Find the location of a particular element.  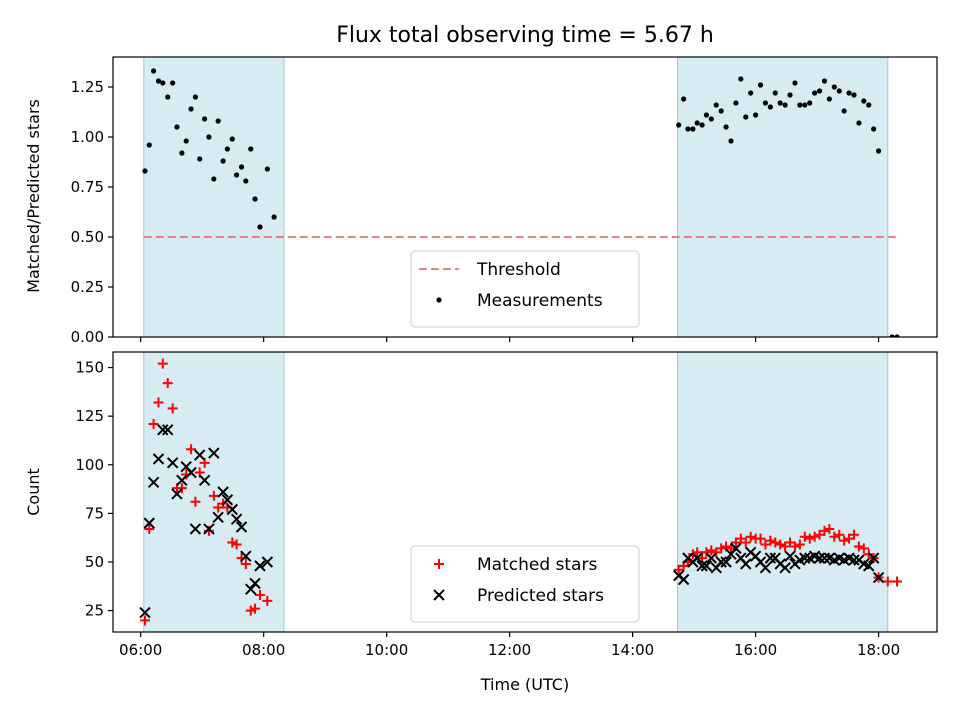

x-tick-label: 08:00 is located at coordinates (263, 650).